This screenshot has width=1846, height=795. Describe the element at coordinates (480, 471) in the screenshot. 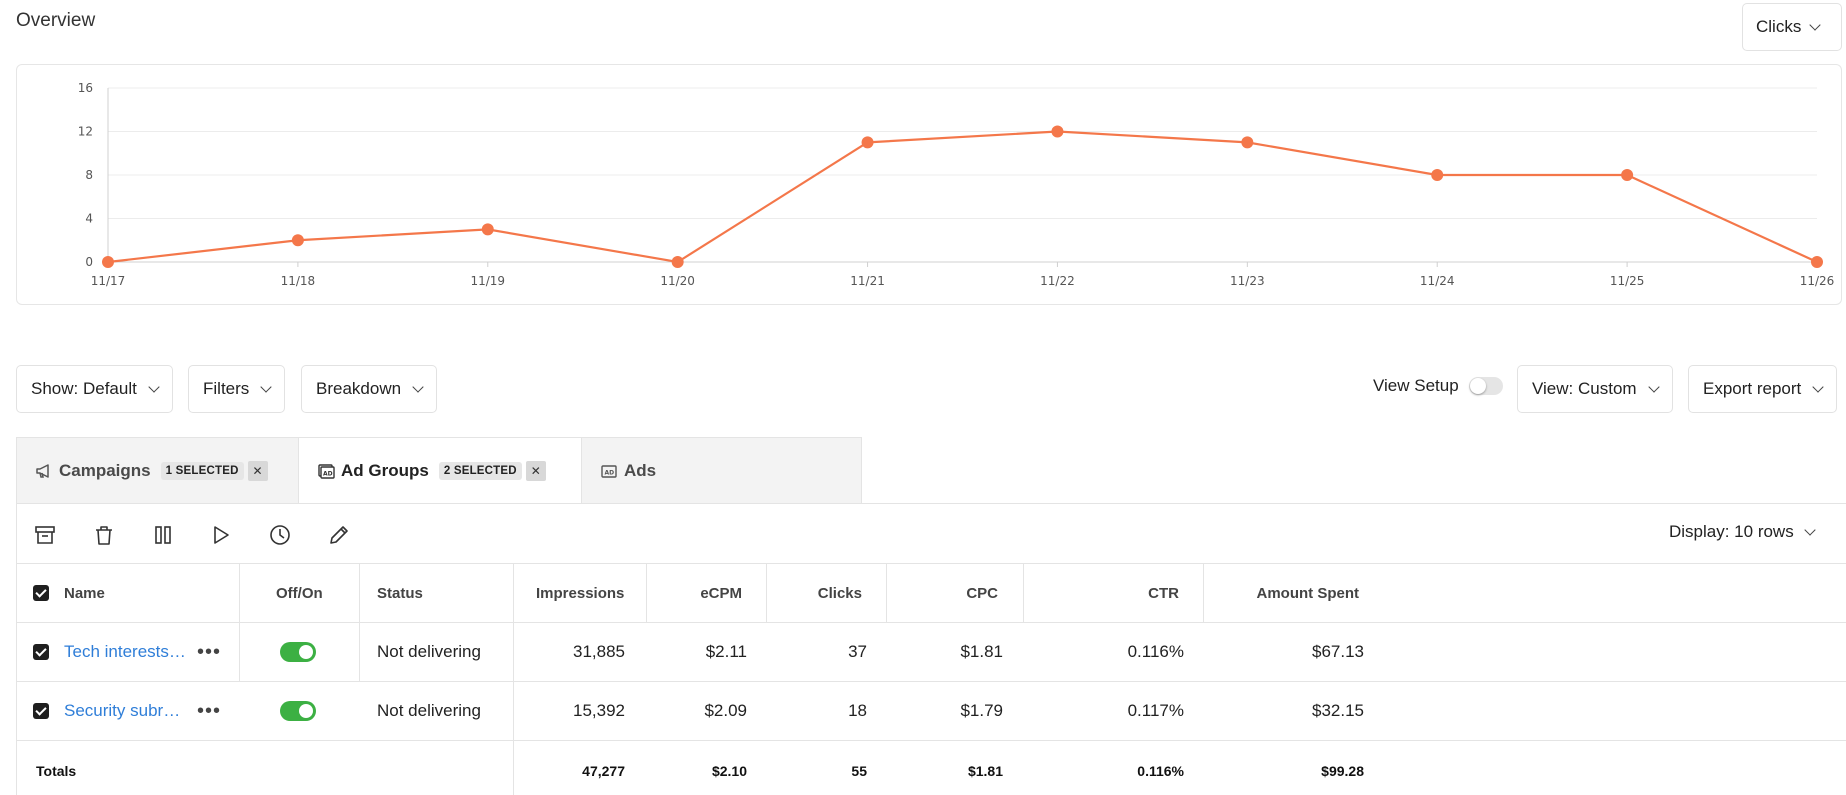

I see `selected-badge: 2 SELECTED` at that location.